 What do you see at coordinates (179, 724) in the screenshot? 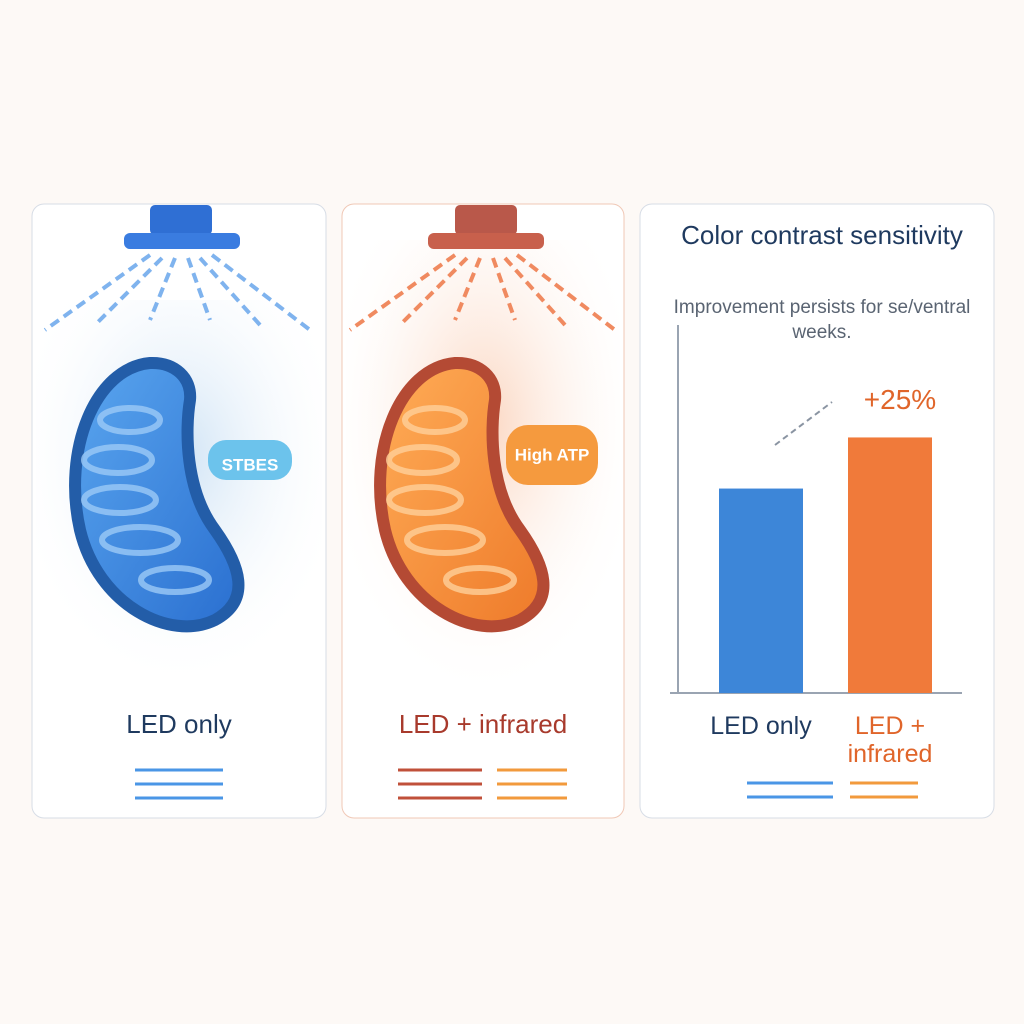
I see `panel-label: LED only` at bounding box center [179, 724].